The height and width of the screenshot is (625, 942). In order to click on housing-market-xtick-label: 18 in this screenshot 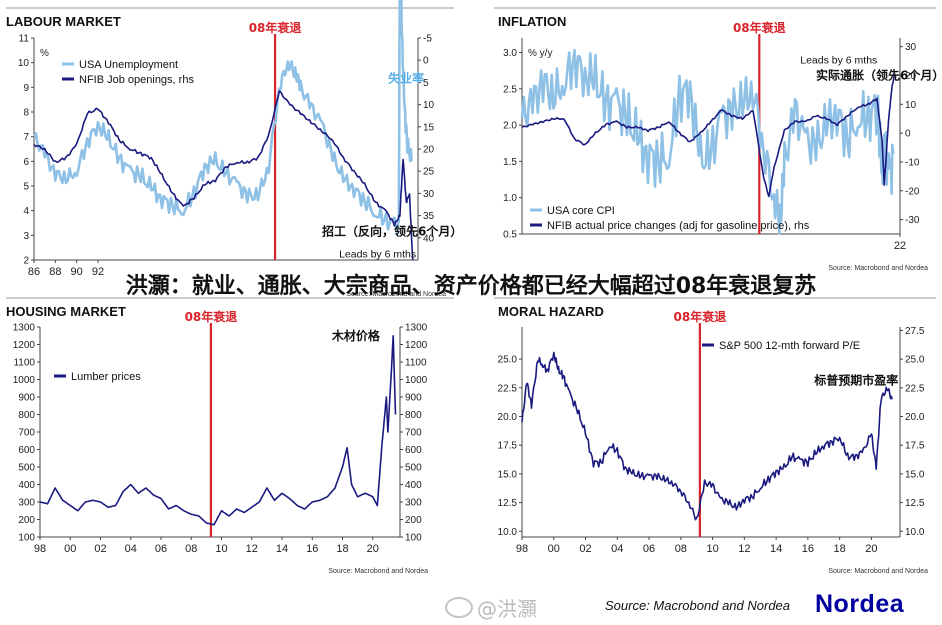, I will do `click(342, 549)`.